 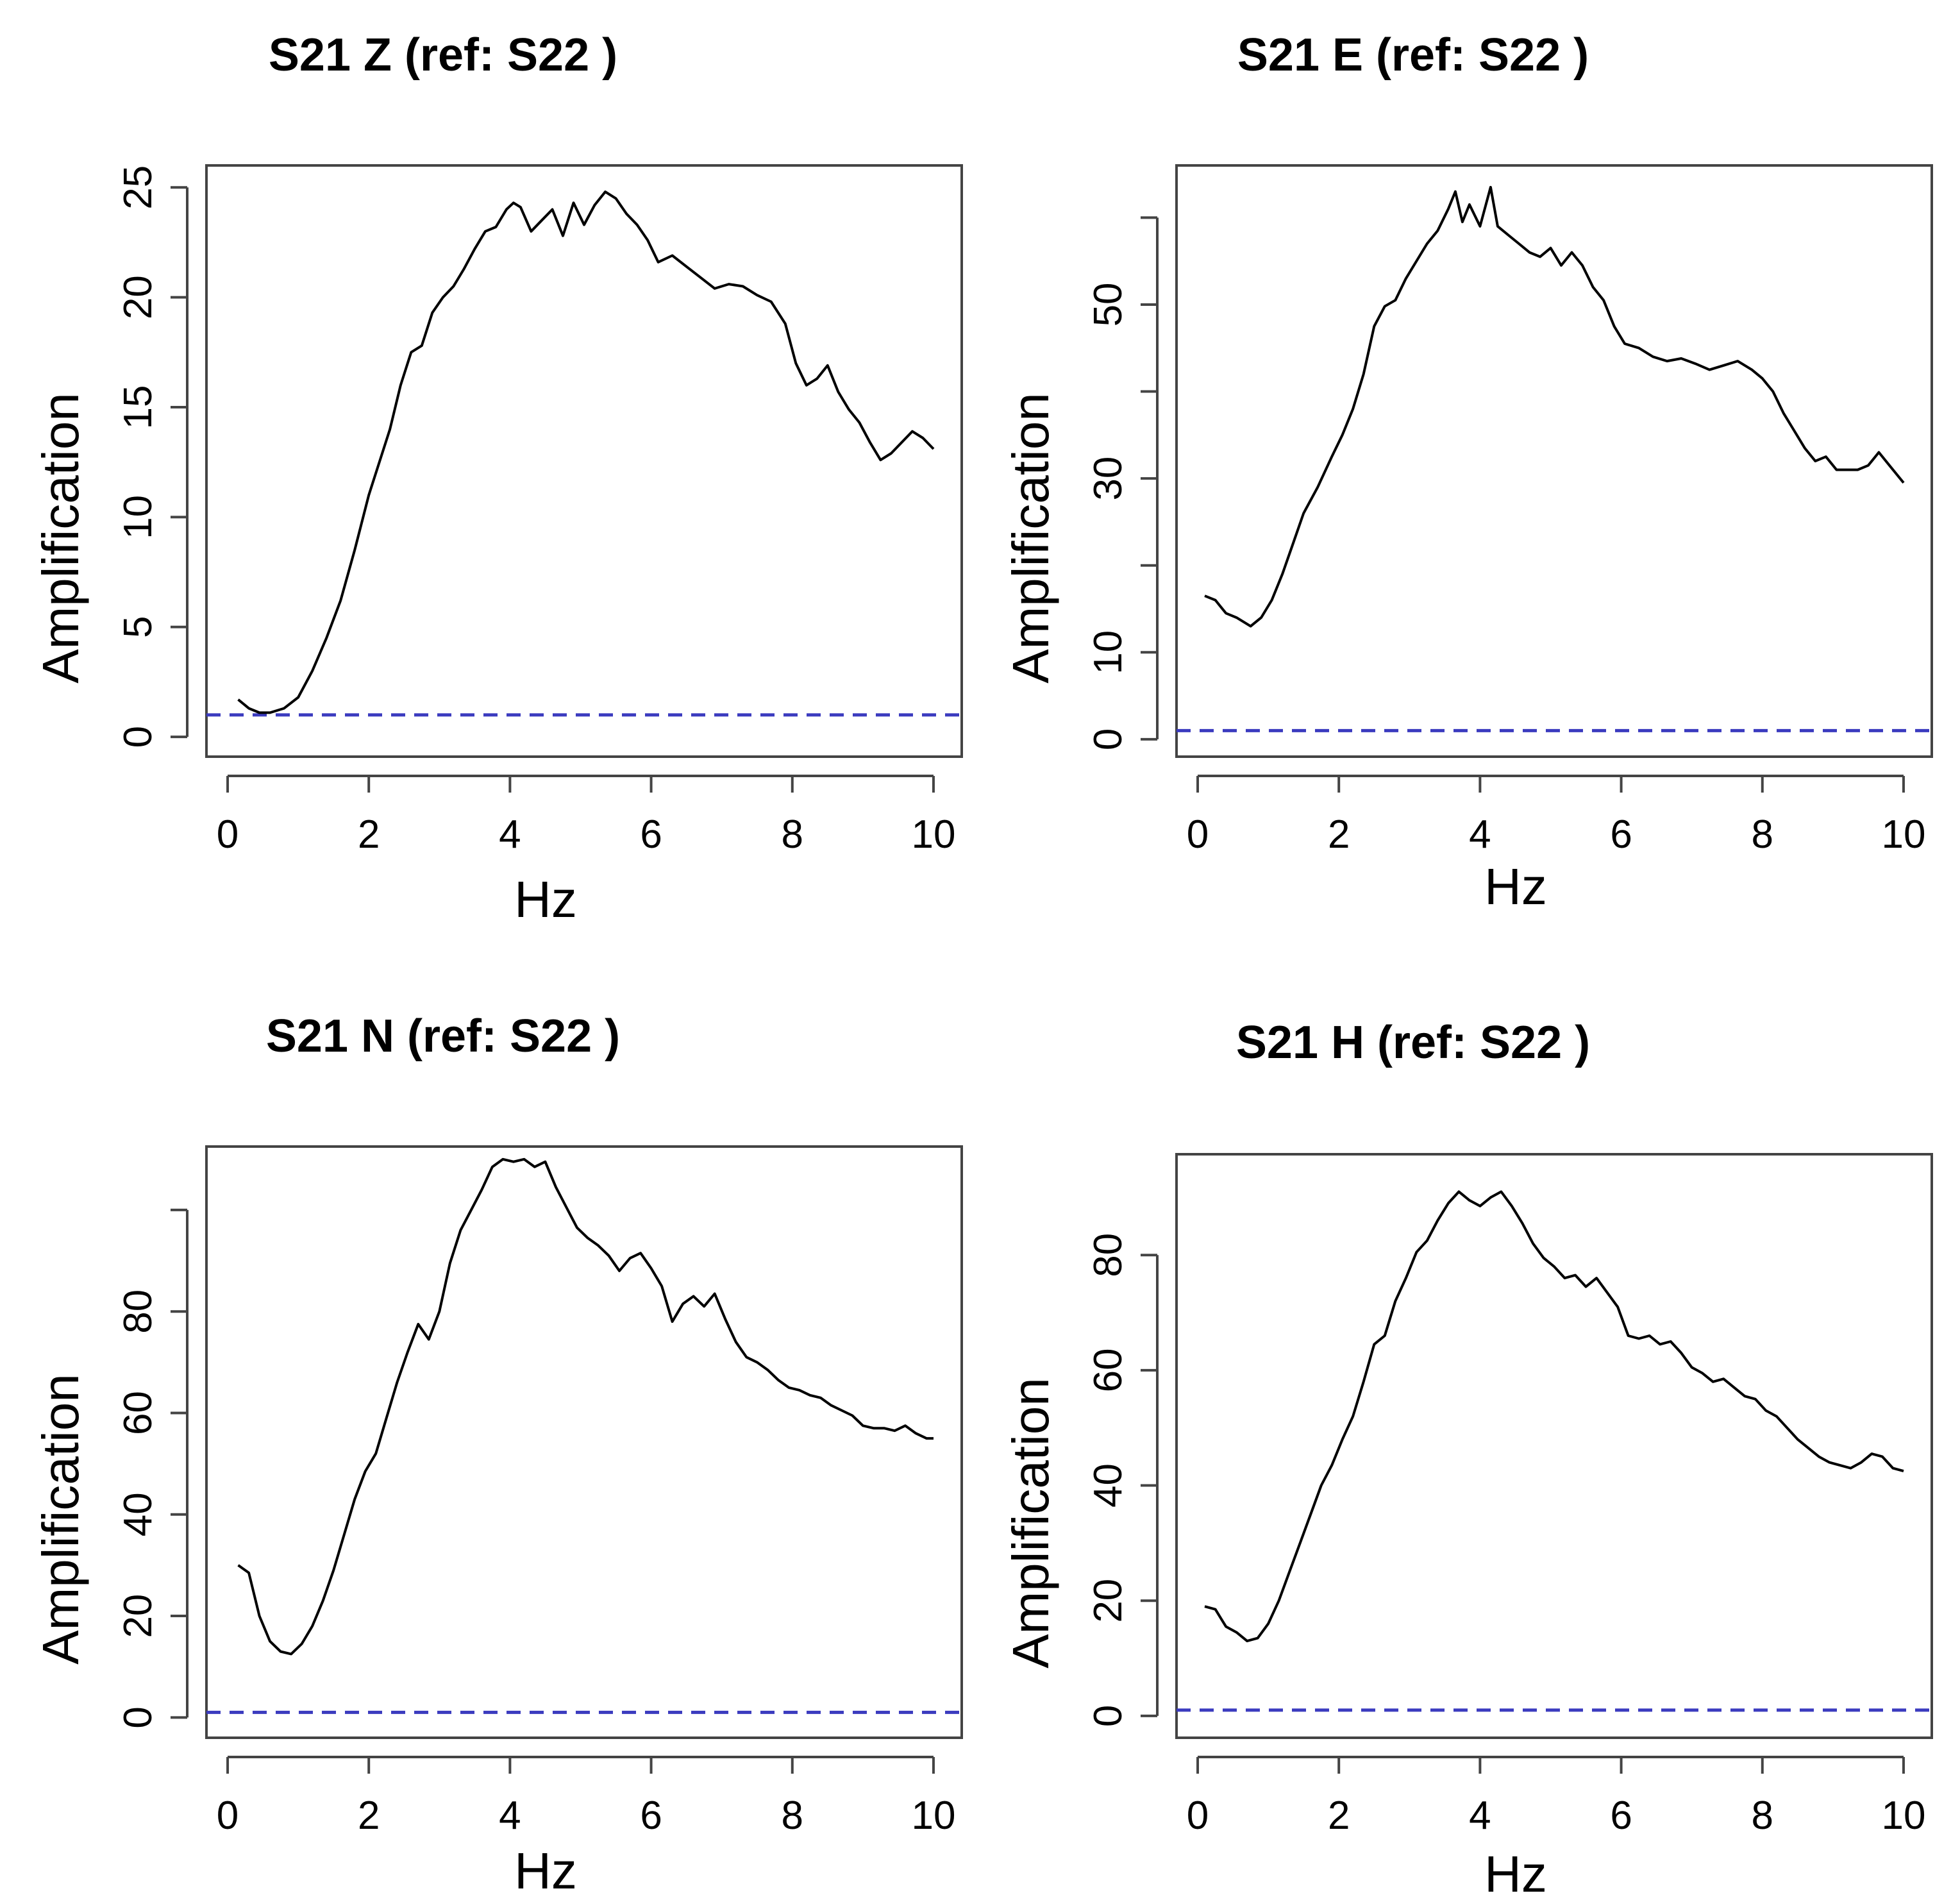 What do you see at coordinates (1108, 479) in the screenshot?
I see `y-tick-label: 30` at bounding box center [1108, 479].